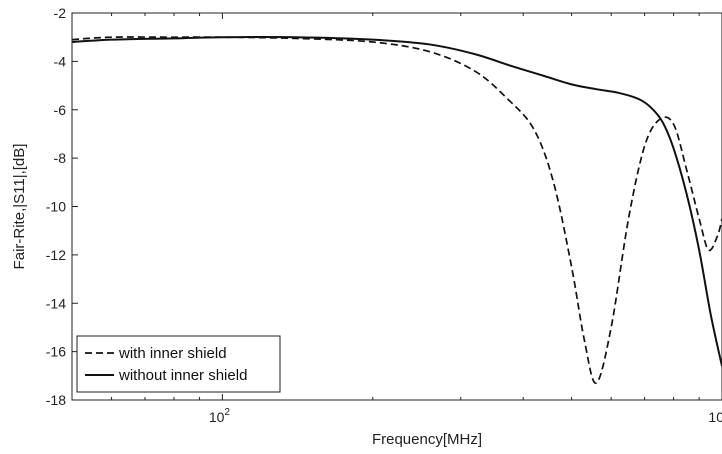  What do you see at coordinates (715, 416) in the screenshot?
I see `x-tick-label: 103` at bounding box center [715, 416].